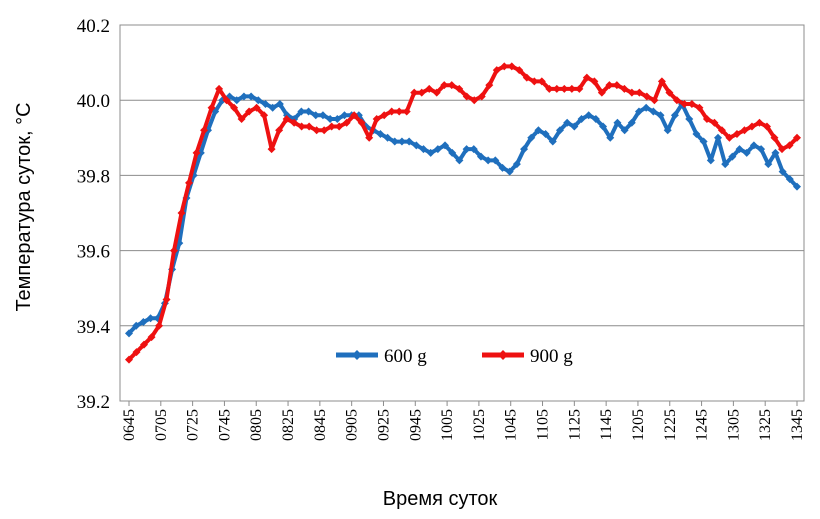 Image resolution: width=820 pixels, height=519 pixels. Describe the element at coordinates (352, 425) in the screenshot. I see `x-tick-label: 0905` at that location.